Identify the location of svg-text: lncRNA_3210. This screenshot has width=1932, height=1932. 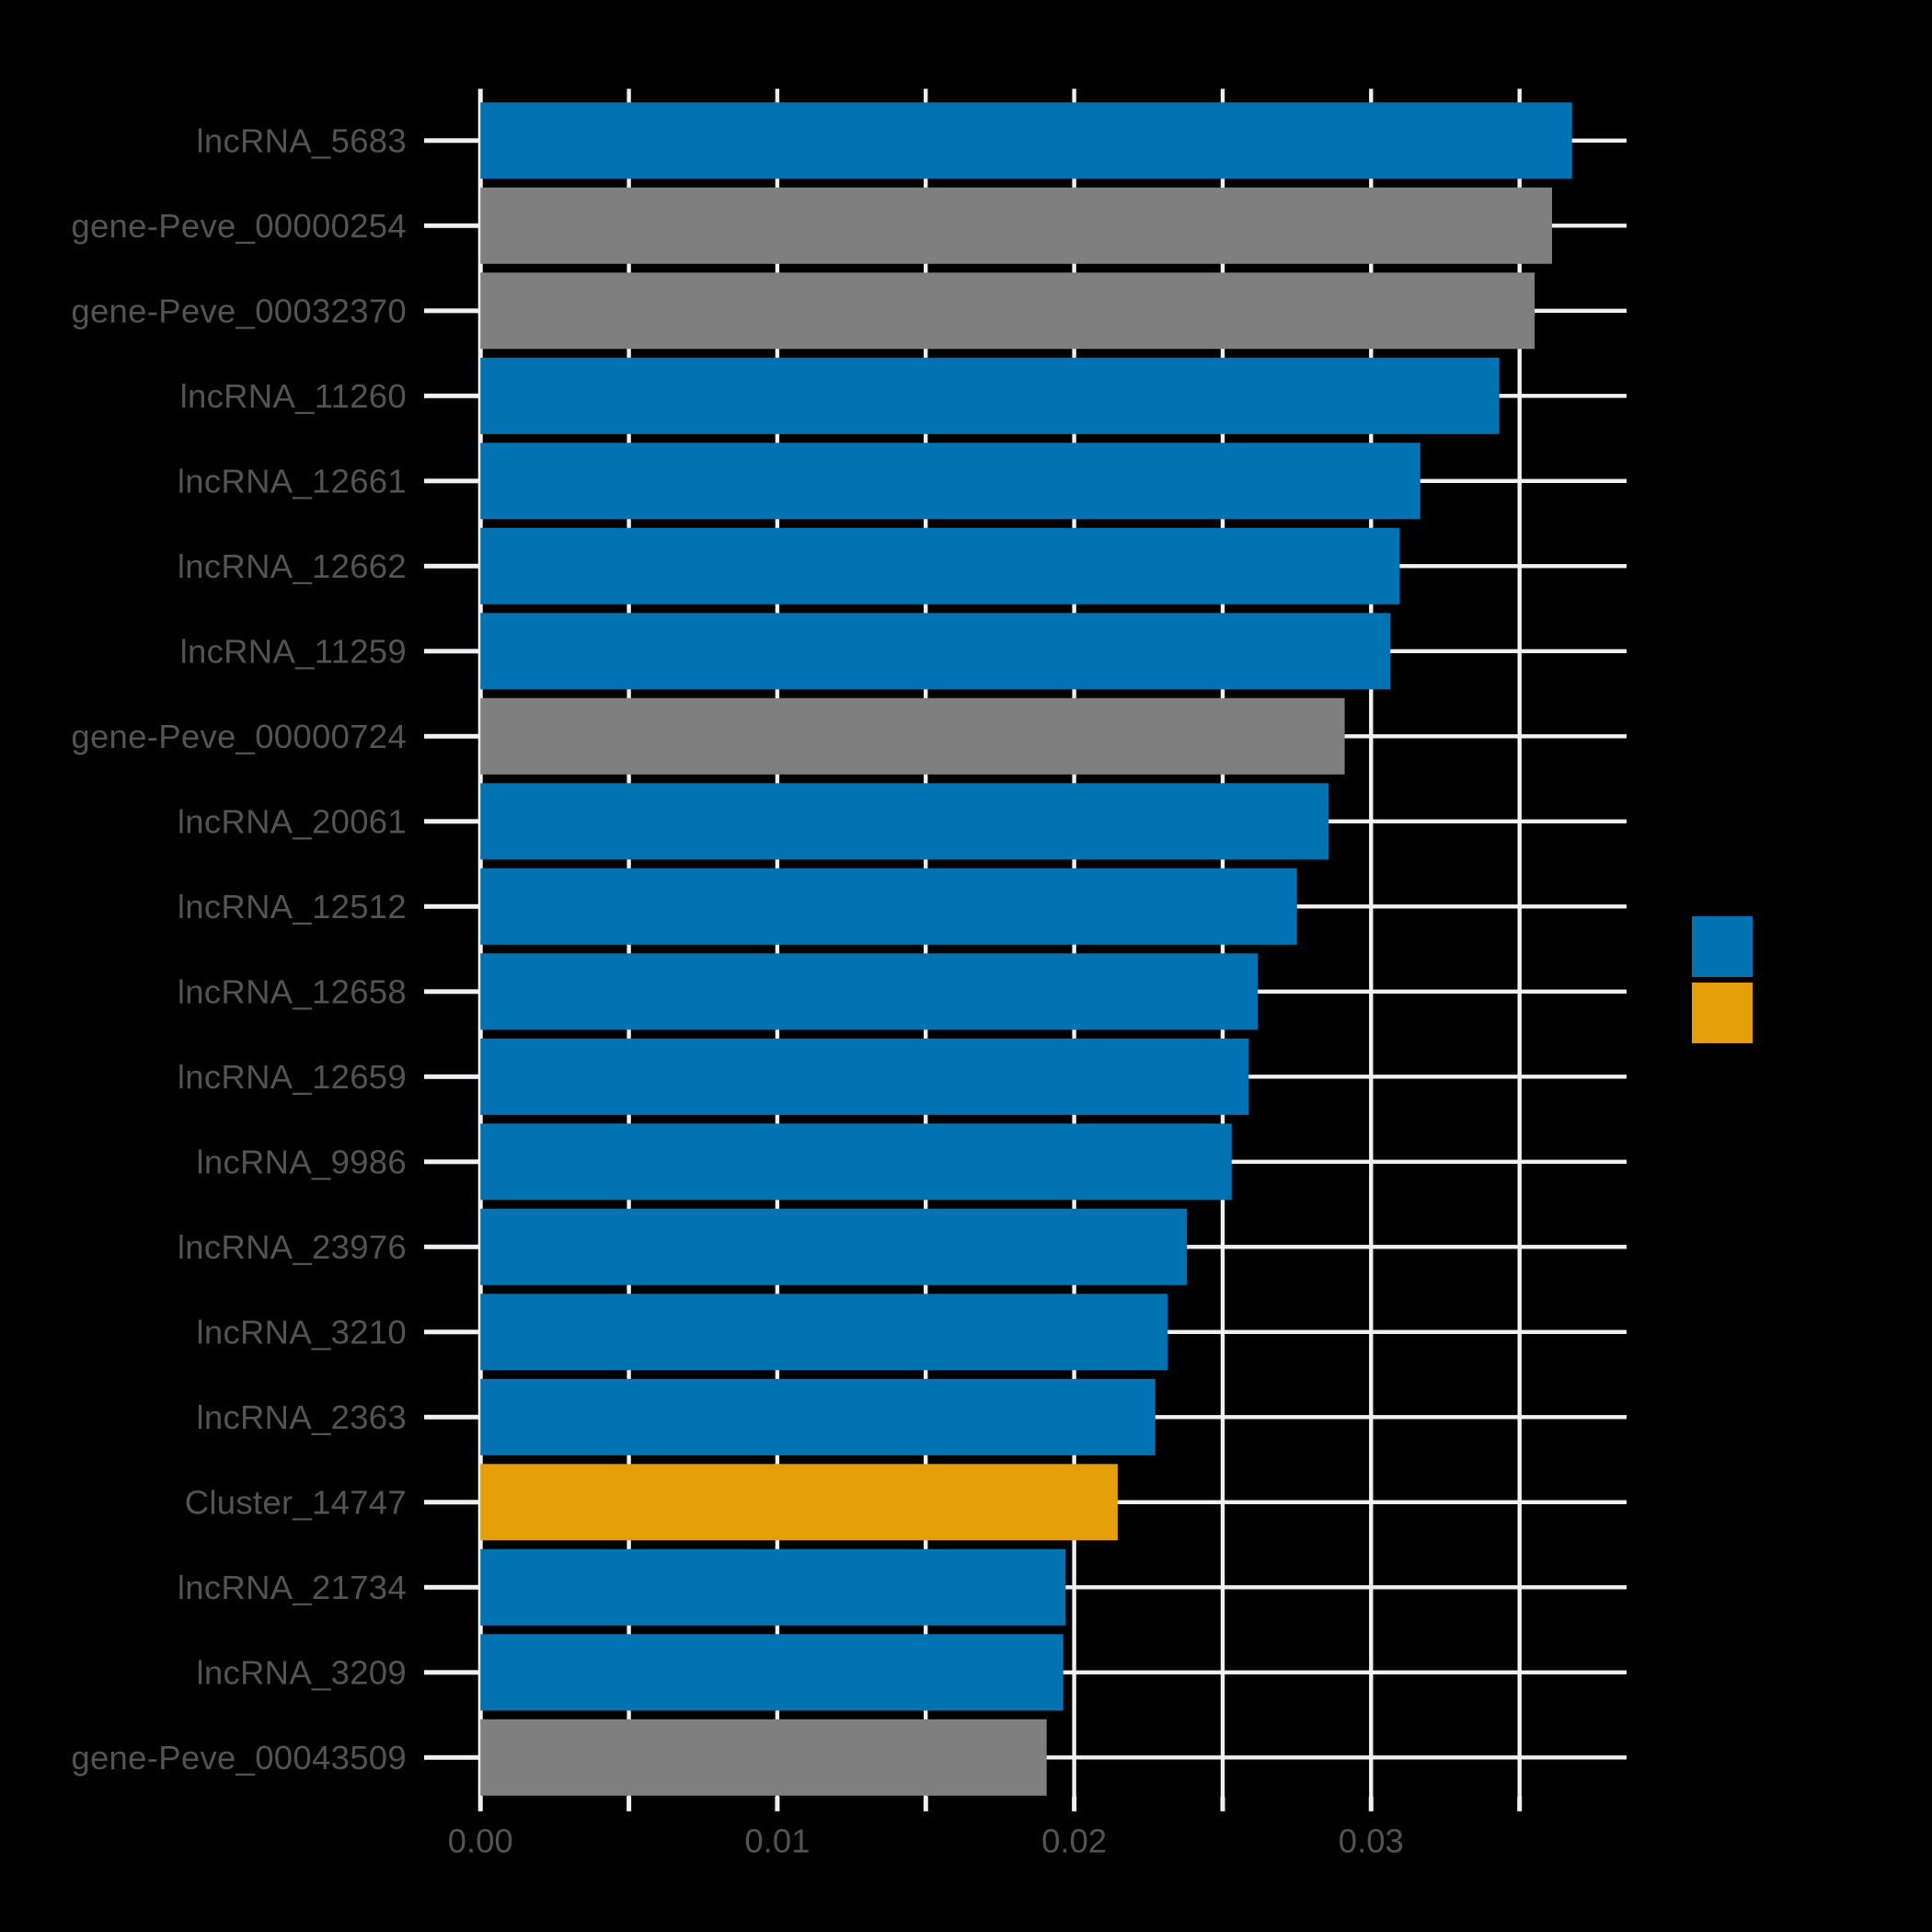
(301, 1332).